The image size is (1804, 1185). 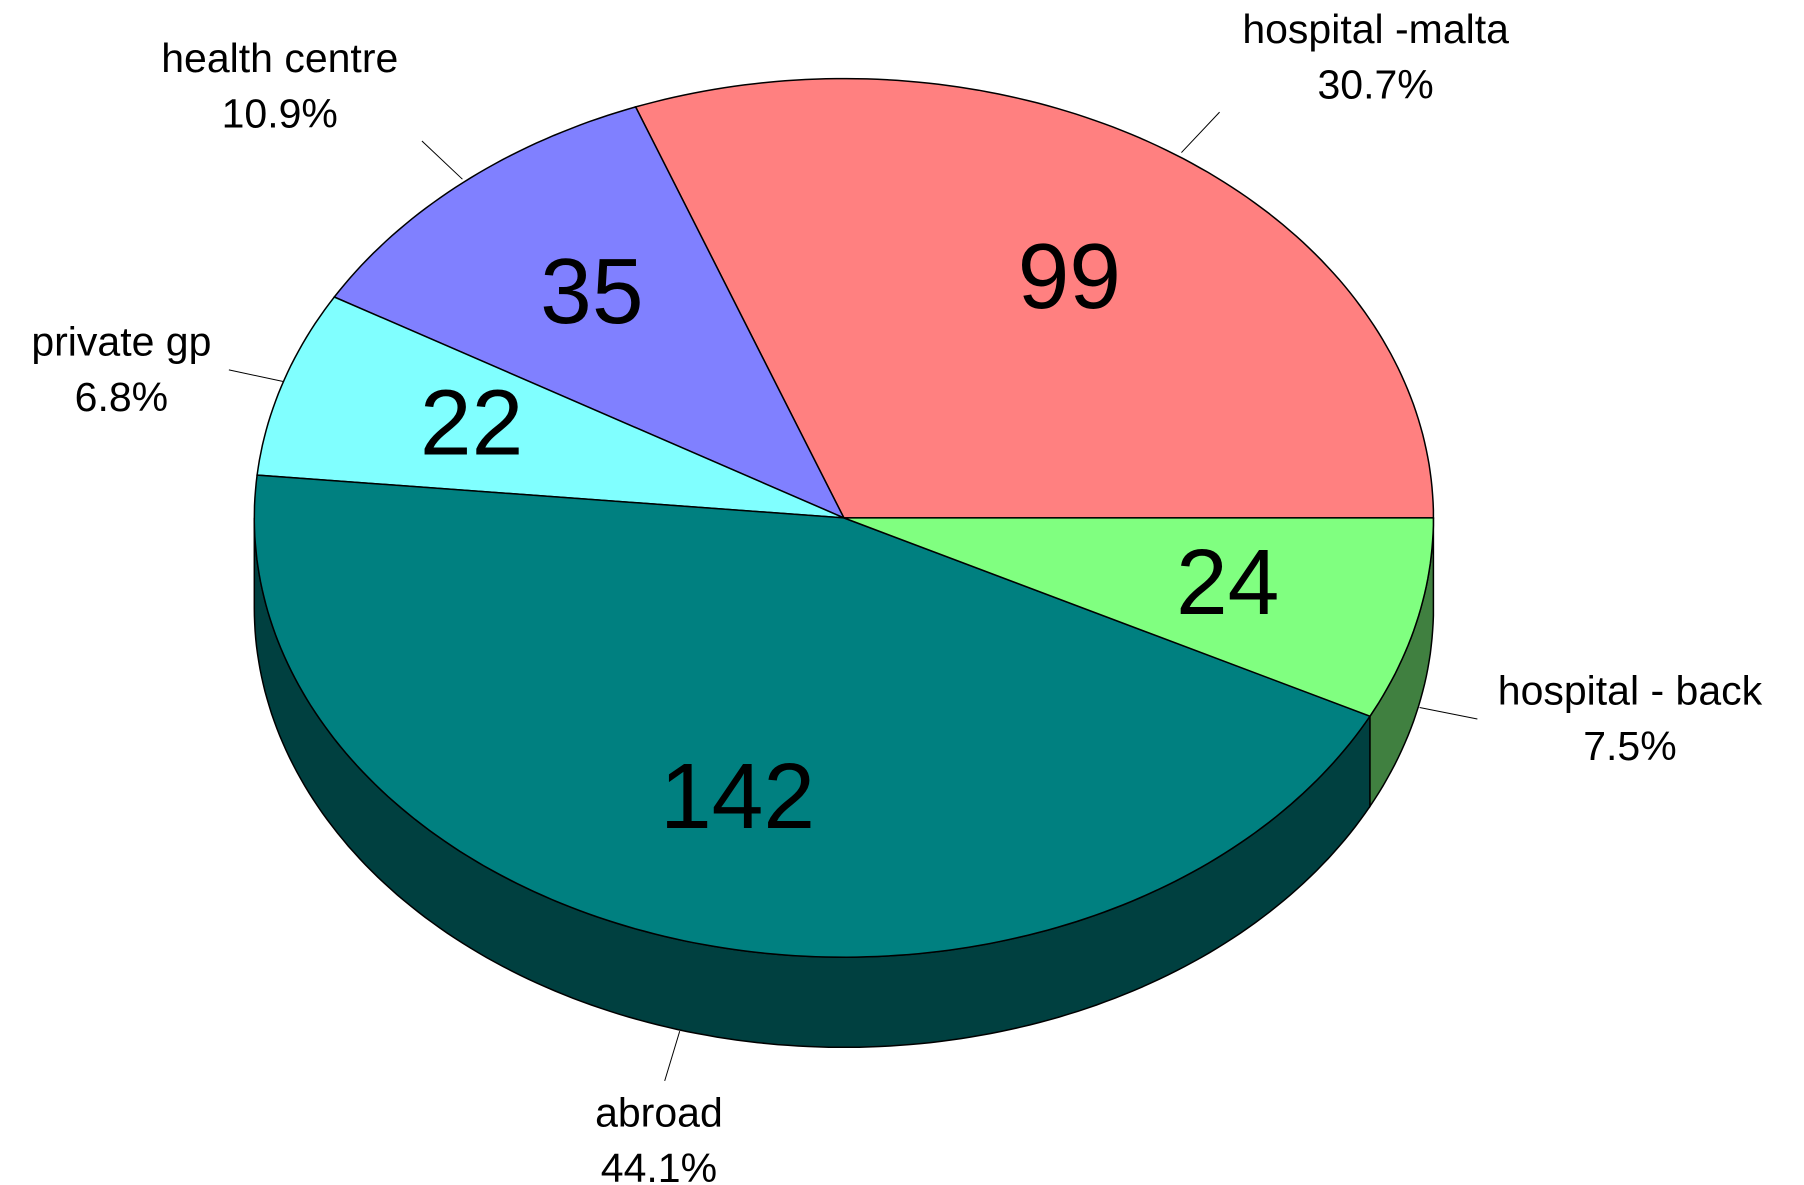 I want to click on percent-label: 7.5%, so click(x=1629, y=746).